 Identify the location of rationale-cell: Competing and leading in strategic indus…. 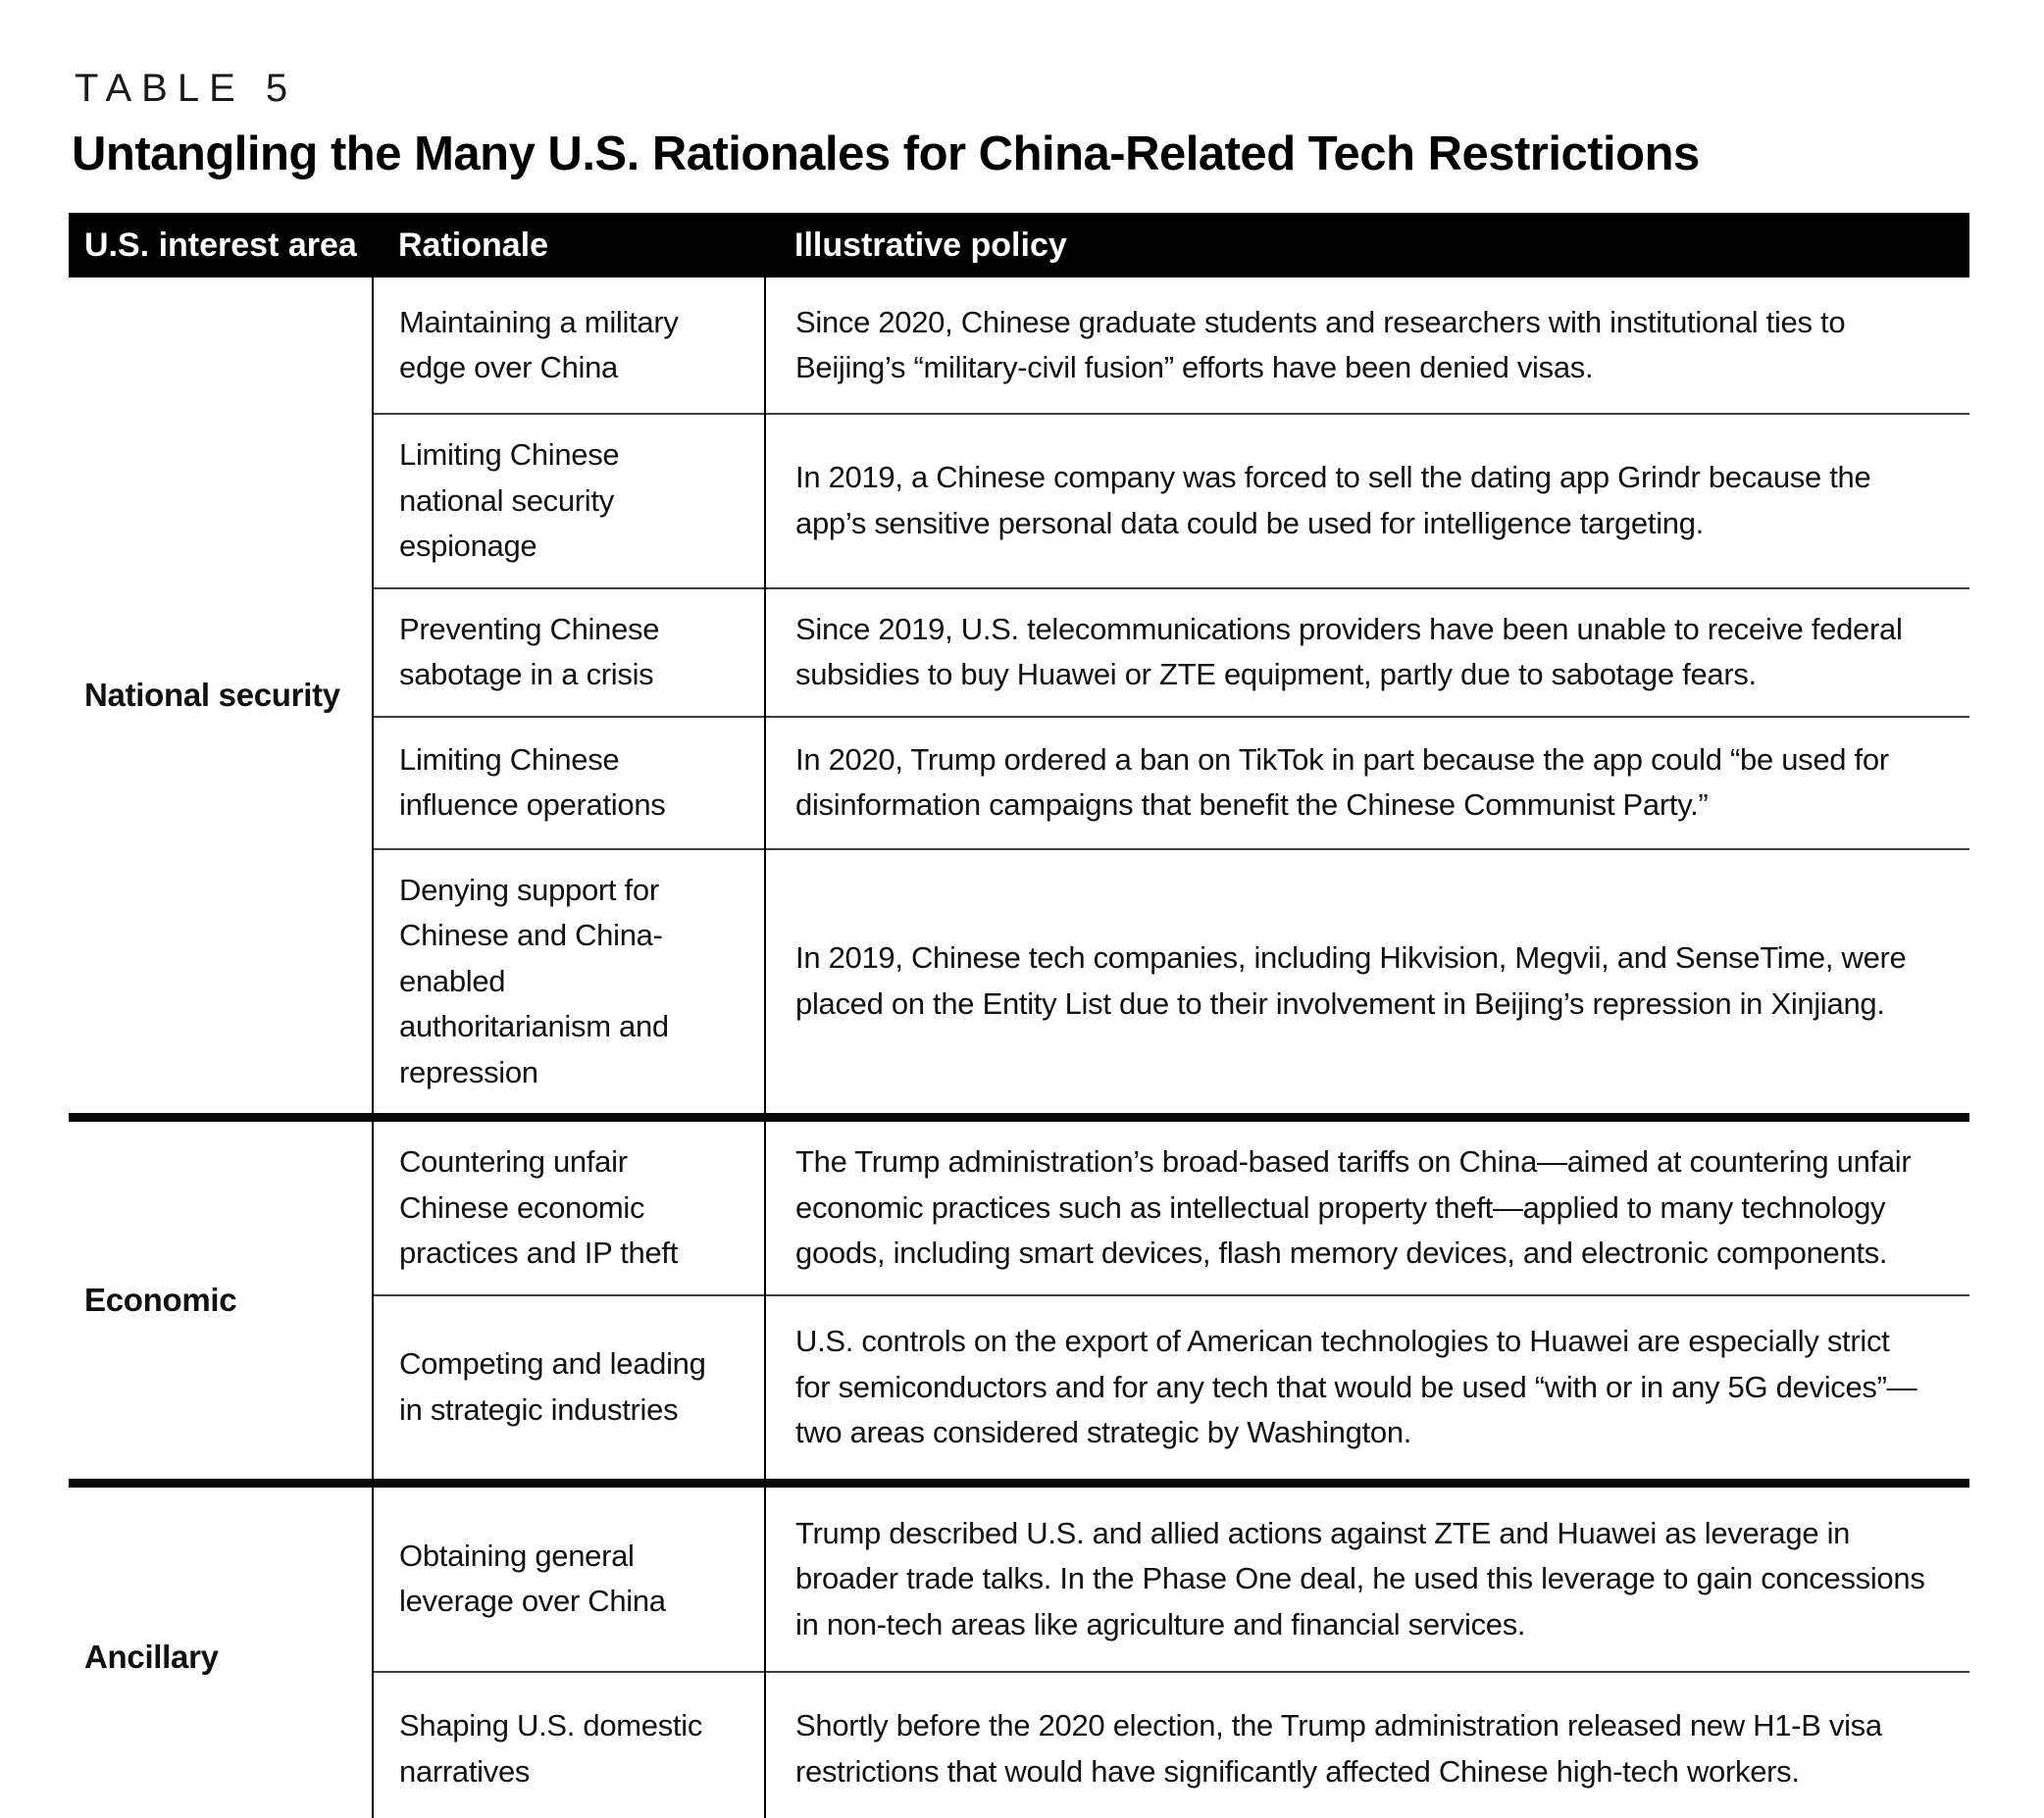
(569, 1388).